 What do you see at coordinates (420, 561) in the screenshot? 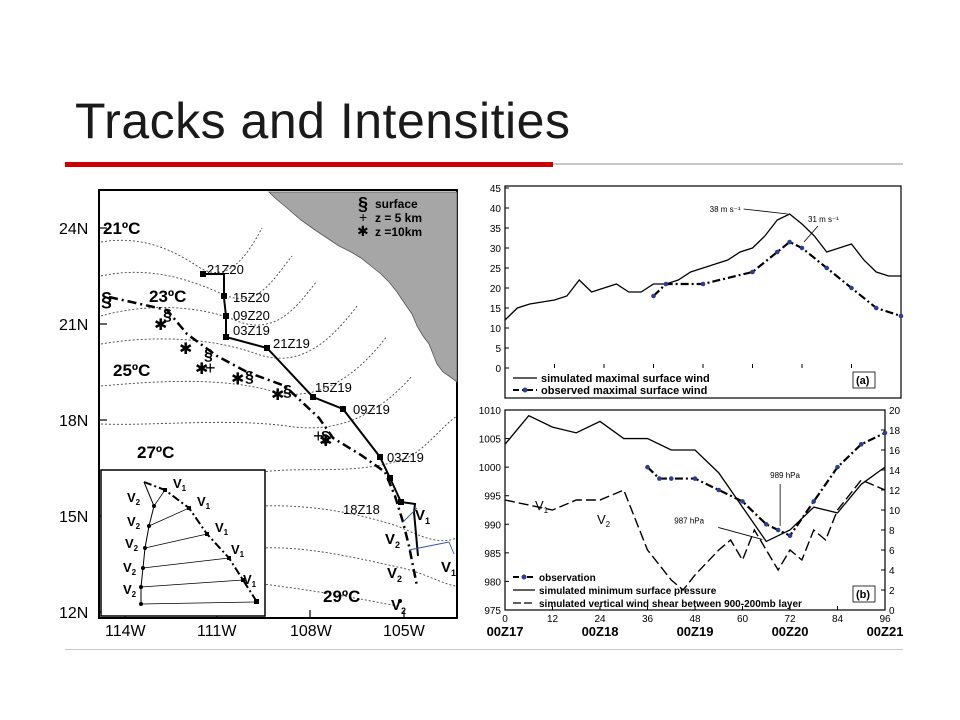
I see `velocity-labels: V1 V2 V2 V1 V2` at bounding box center [420, 561].